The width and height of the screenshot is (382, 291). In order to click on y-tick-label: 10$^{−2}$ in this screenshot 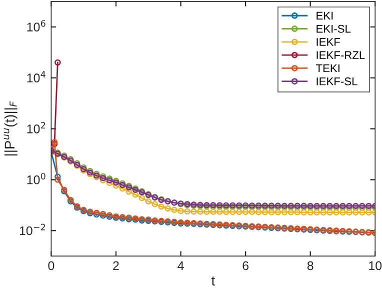, I will do `click(32, 230)`.